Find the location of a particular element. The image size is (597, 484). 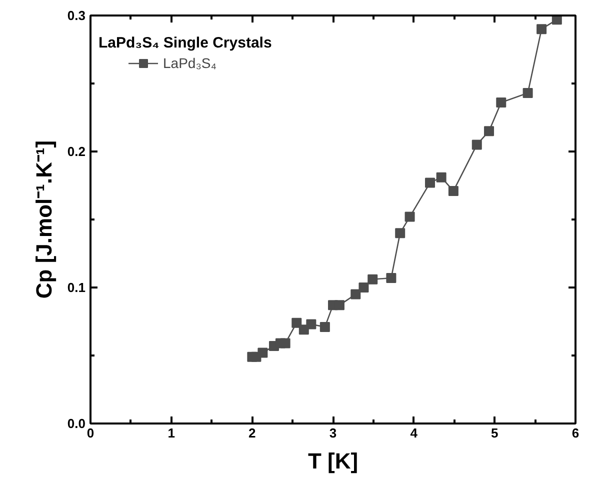

x-tick-label: 0 is located at coordinates (90, 433).